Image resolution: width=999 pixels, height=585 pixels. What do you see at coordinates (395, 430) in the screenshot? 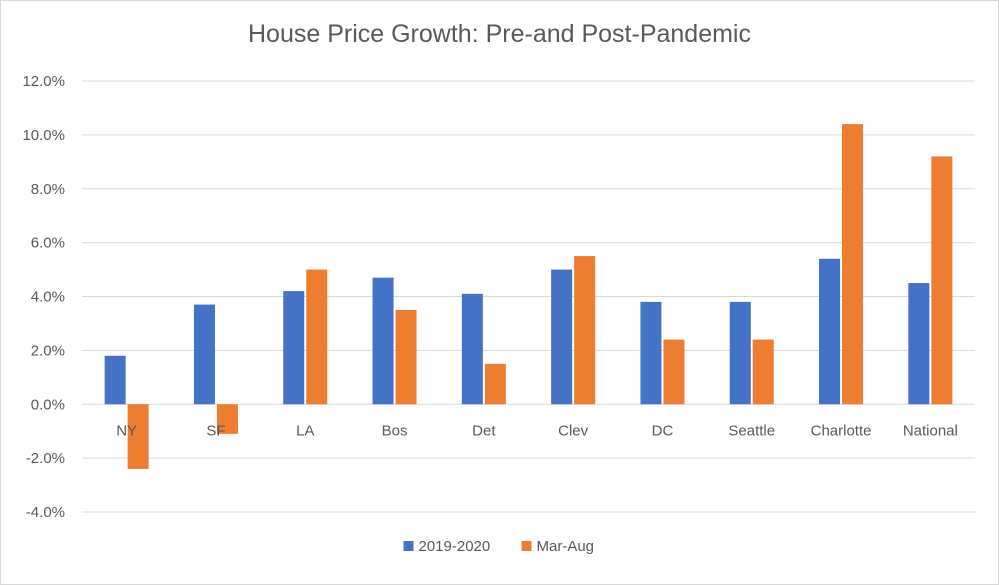
I see `x-tick-label: Bos` at bounding box center [395, 430].